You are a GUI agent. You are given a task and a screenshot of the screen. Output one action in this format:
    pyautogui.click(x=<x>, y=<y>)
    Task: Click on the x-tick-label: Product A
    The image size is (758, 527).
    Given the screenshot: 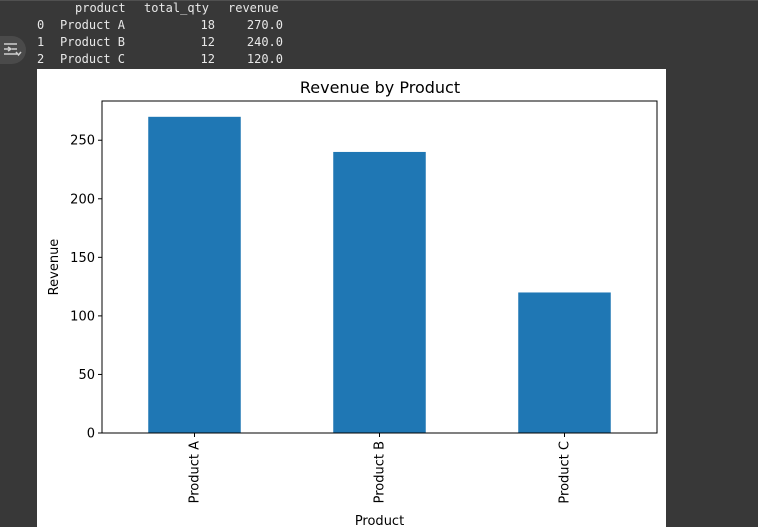 What is the action you would take?
    pyautogui.click(x=195, y=472)
    